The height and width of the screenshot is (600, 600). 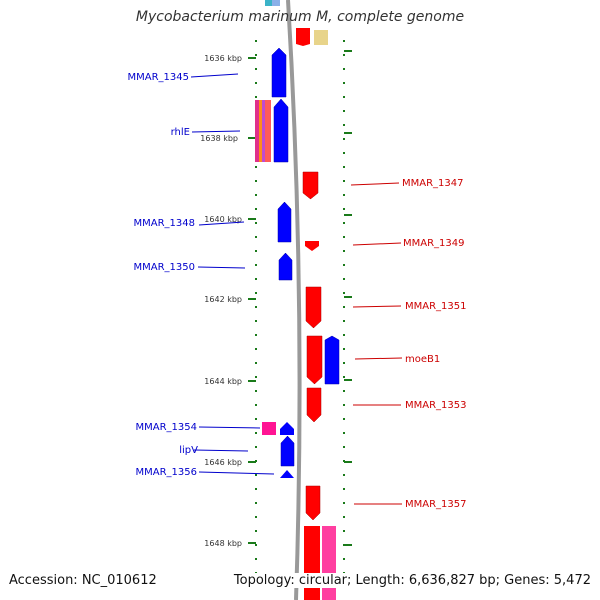 What do you see at coordinates (223, 462) in the screenshot?
I see `scale-label: 1646 kbp` at bounding box center [223, 462].